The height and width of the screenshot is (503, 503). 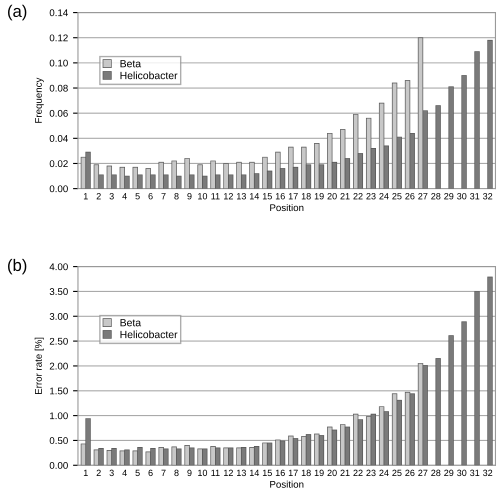 I want to click on x-tick-label: 15, so click(x=267, y=196).